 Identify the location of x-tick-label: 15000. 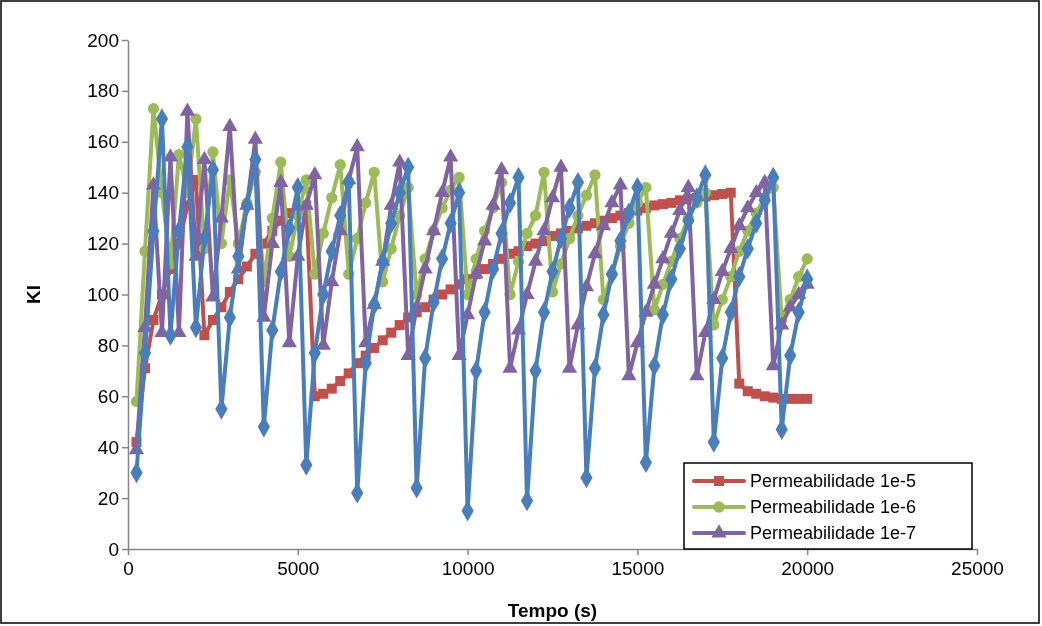
(638, 569).